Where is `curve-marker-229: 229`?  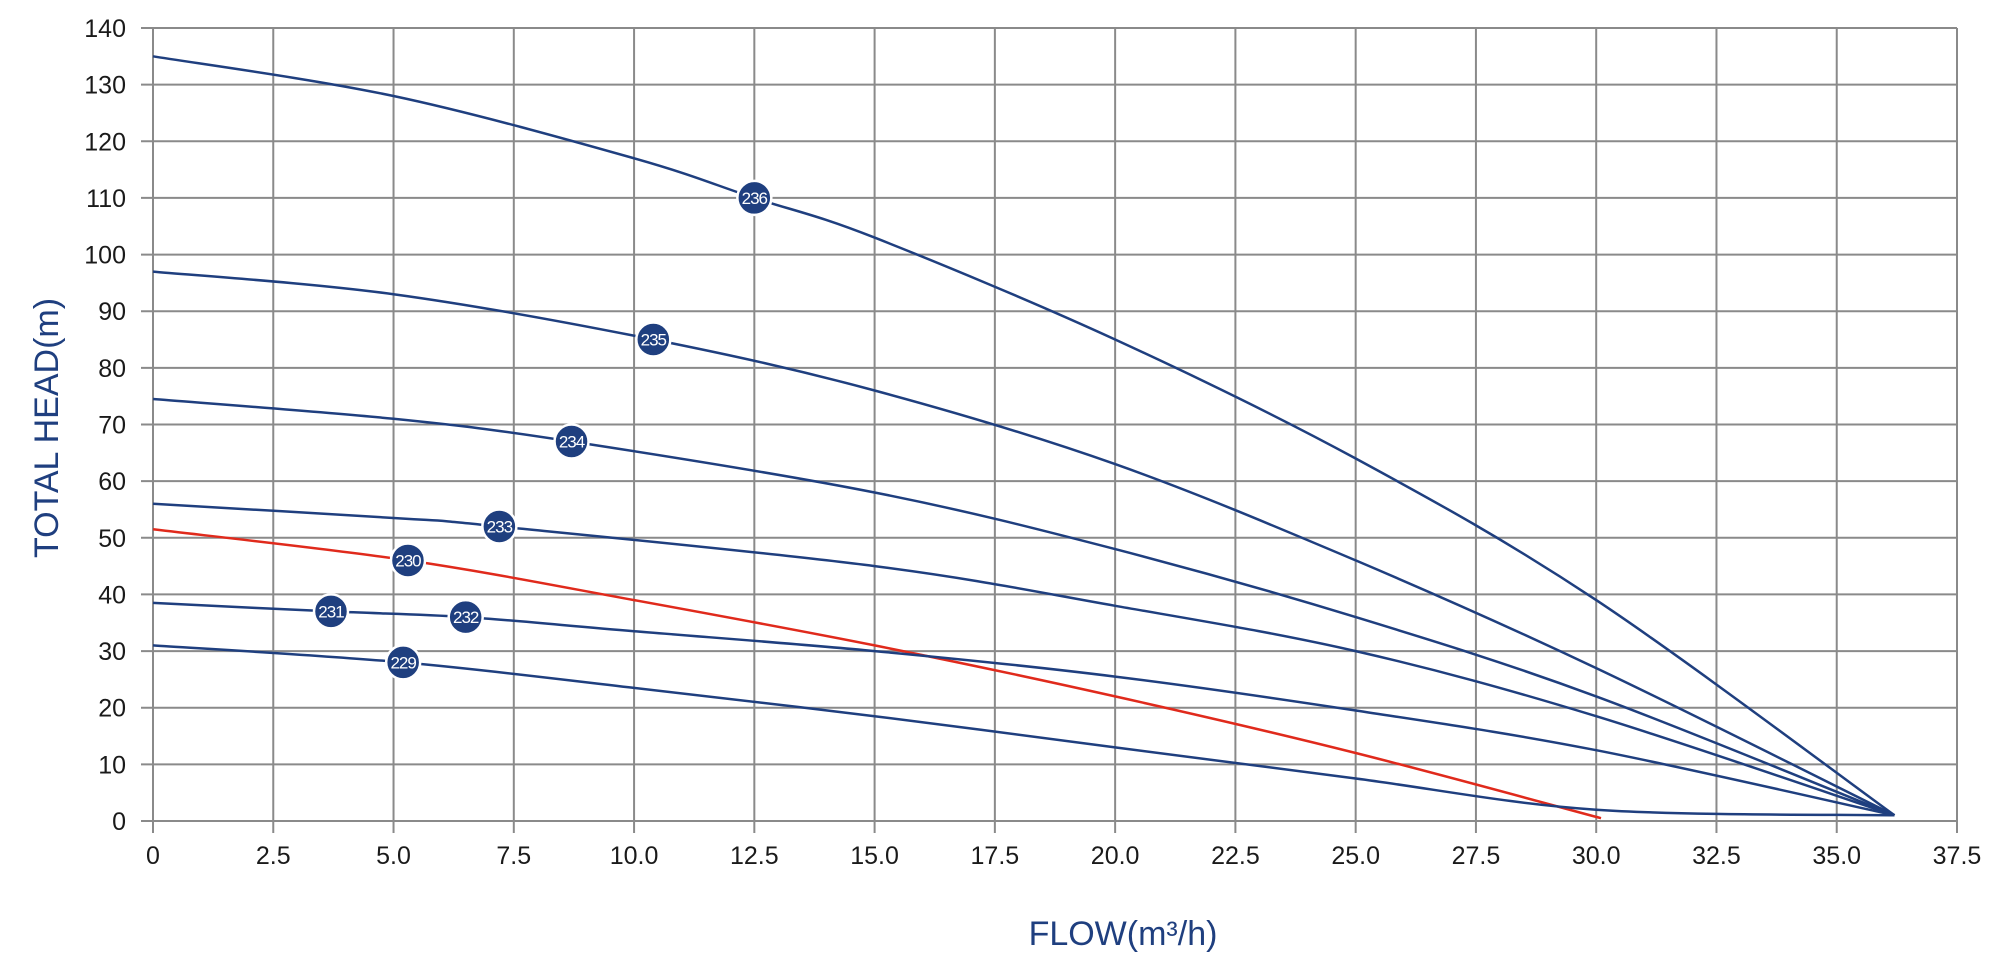
curve-marker-229: 229 is located at coordinates (403, 662).